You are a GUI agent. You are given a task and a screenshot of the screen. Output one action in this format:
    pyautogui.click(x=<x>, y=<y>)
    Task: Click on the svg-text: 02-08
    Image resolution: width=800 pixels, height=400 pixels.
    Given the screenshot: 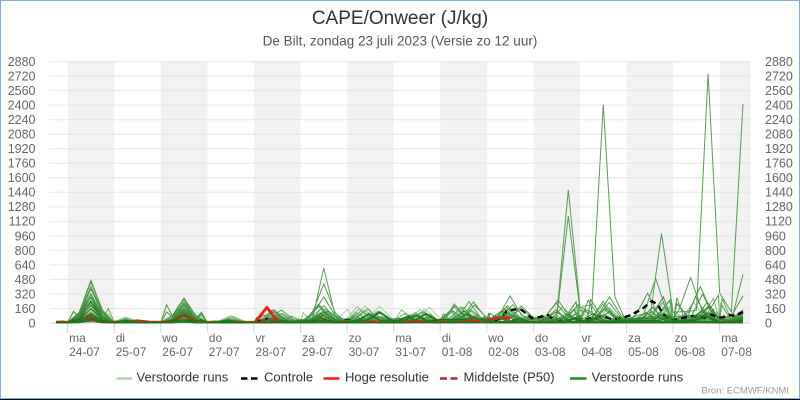 What is the action you would take?
    pyautogui.click(x=503, y=352)
    